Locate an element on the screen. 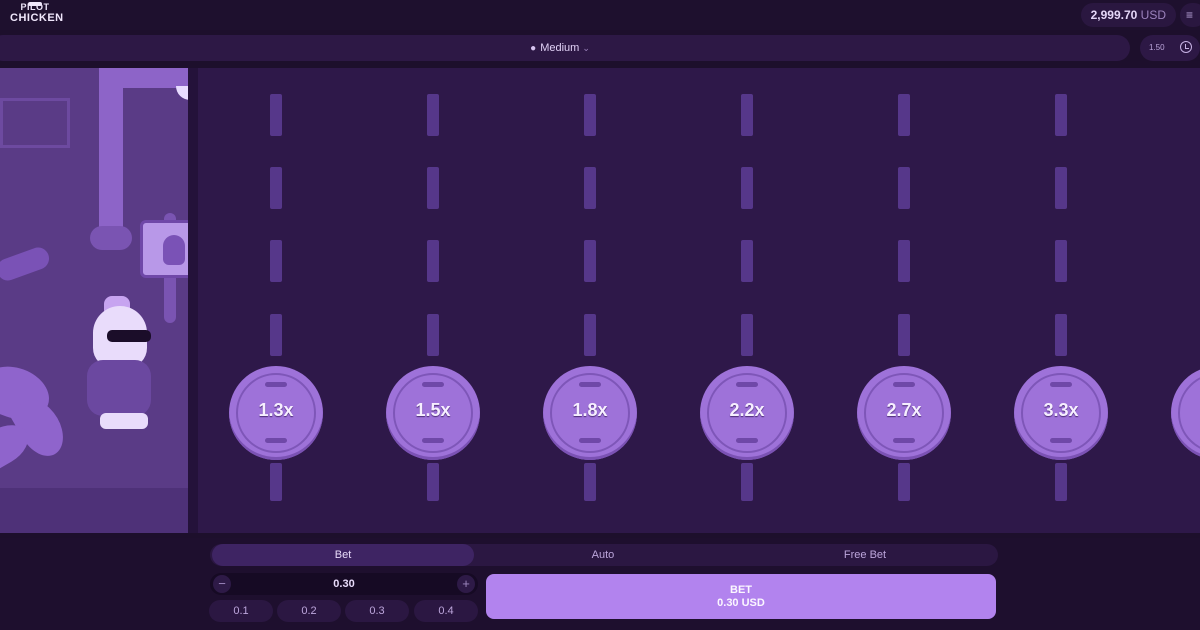  multiplier-chip-value: 1.50 is located at coordinates (1157, 47).